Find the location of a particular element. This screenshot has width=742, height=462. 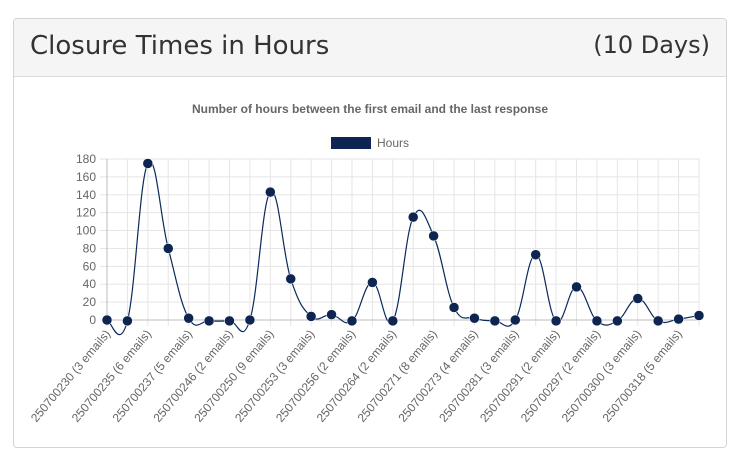

y-tick-label: 160 is located at coordinates (86, 177).